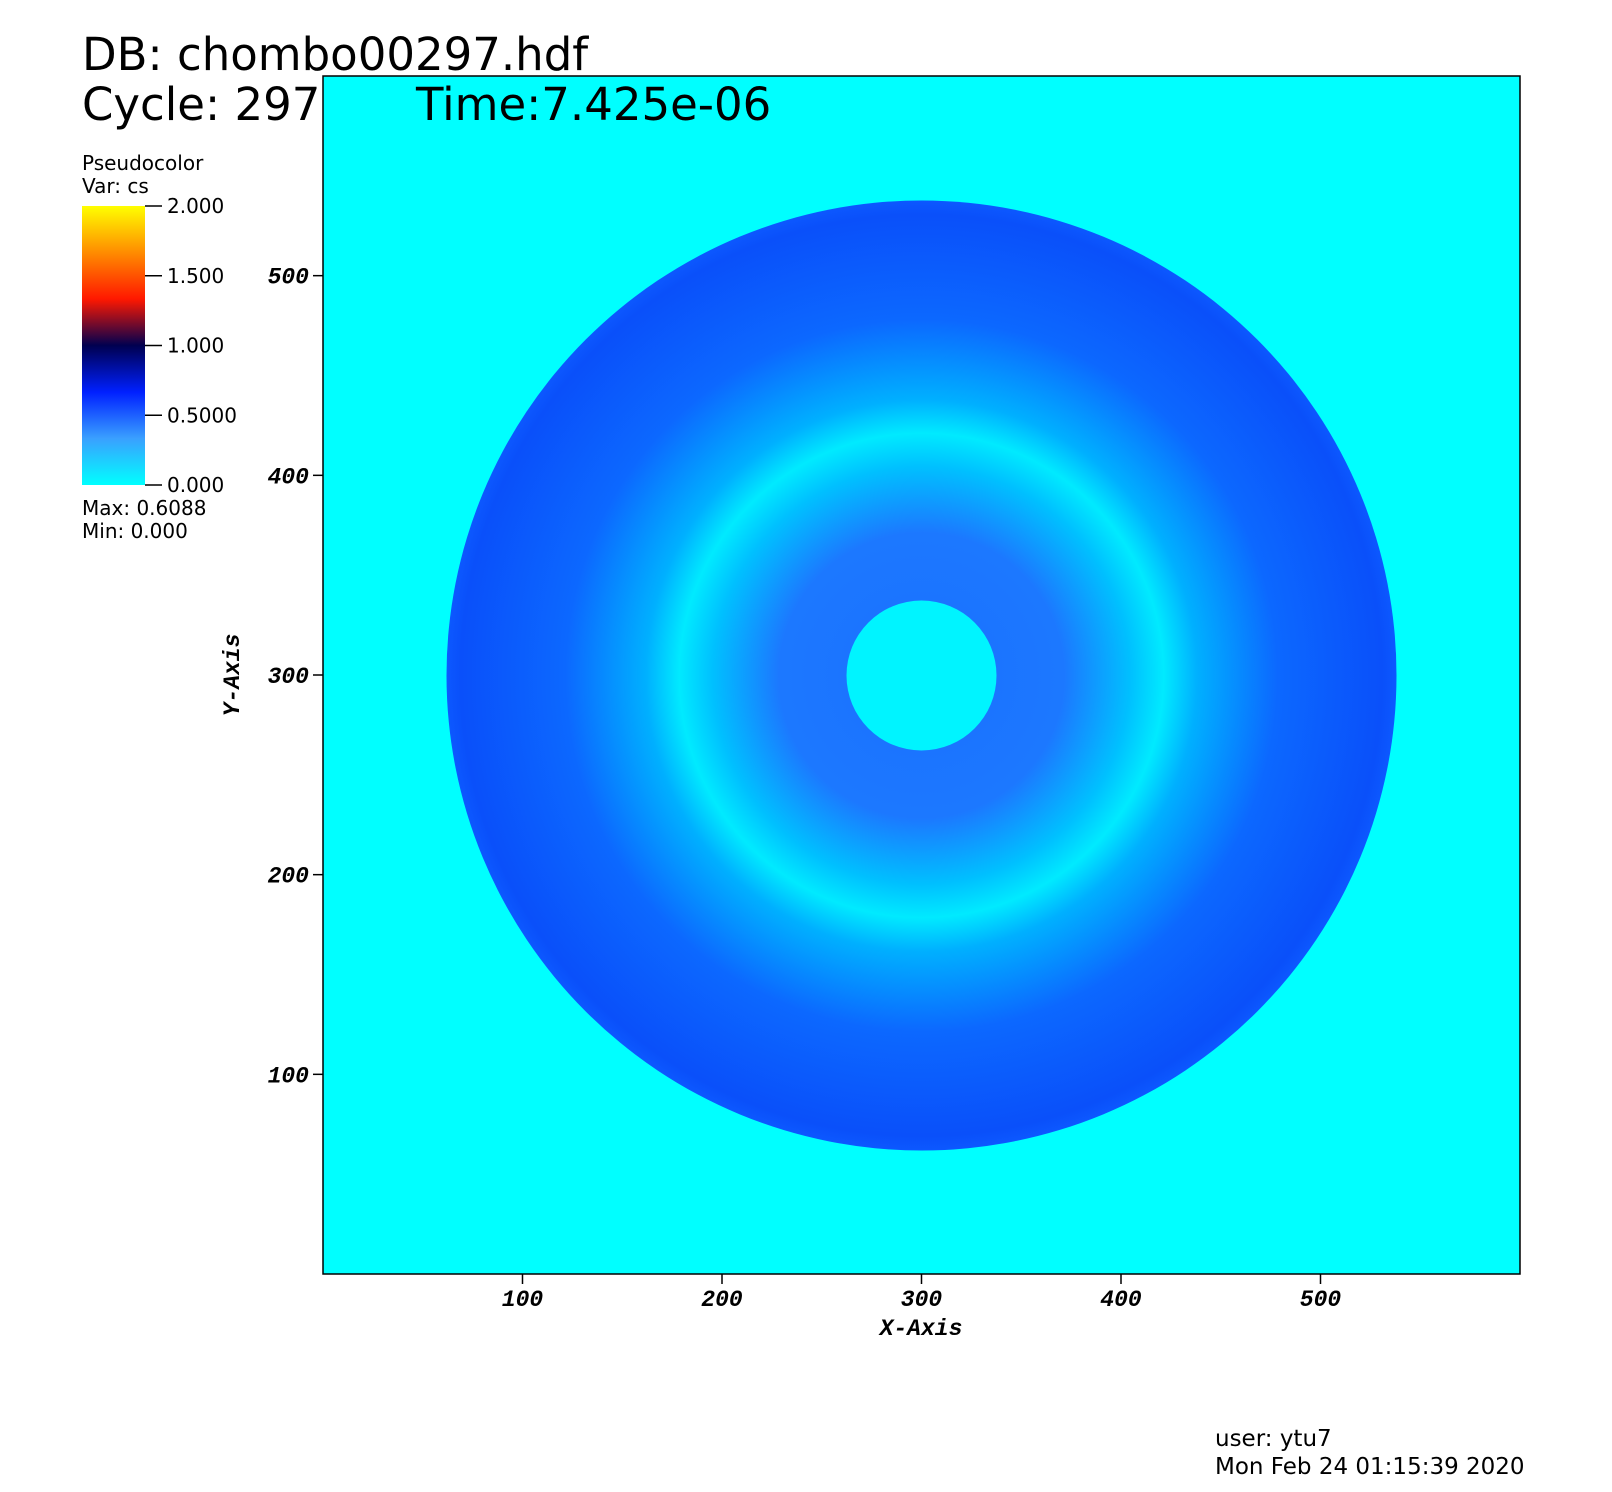 The width and height of the screenshot is (1612, 1492). I want to click on y-tick-label: 200, so click(289, 877).